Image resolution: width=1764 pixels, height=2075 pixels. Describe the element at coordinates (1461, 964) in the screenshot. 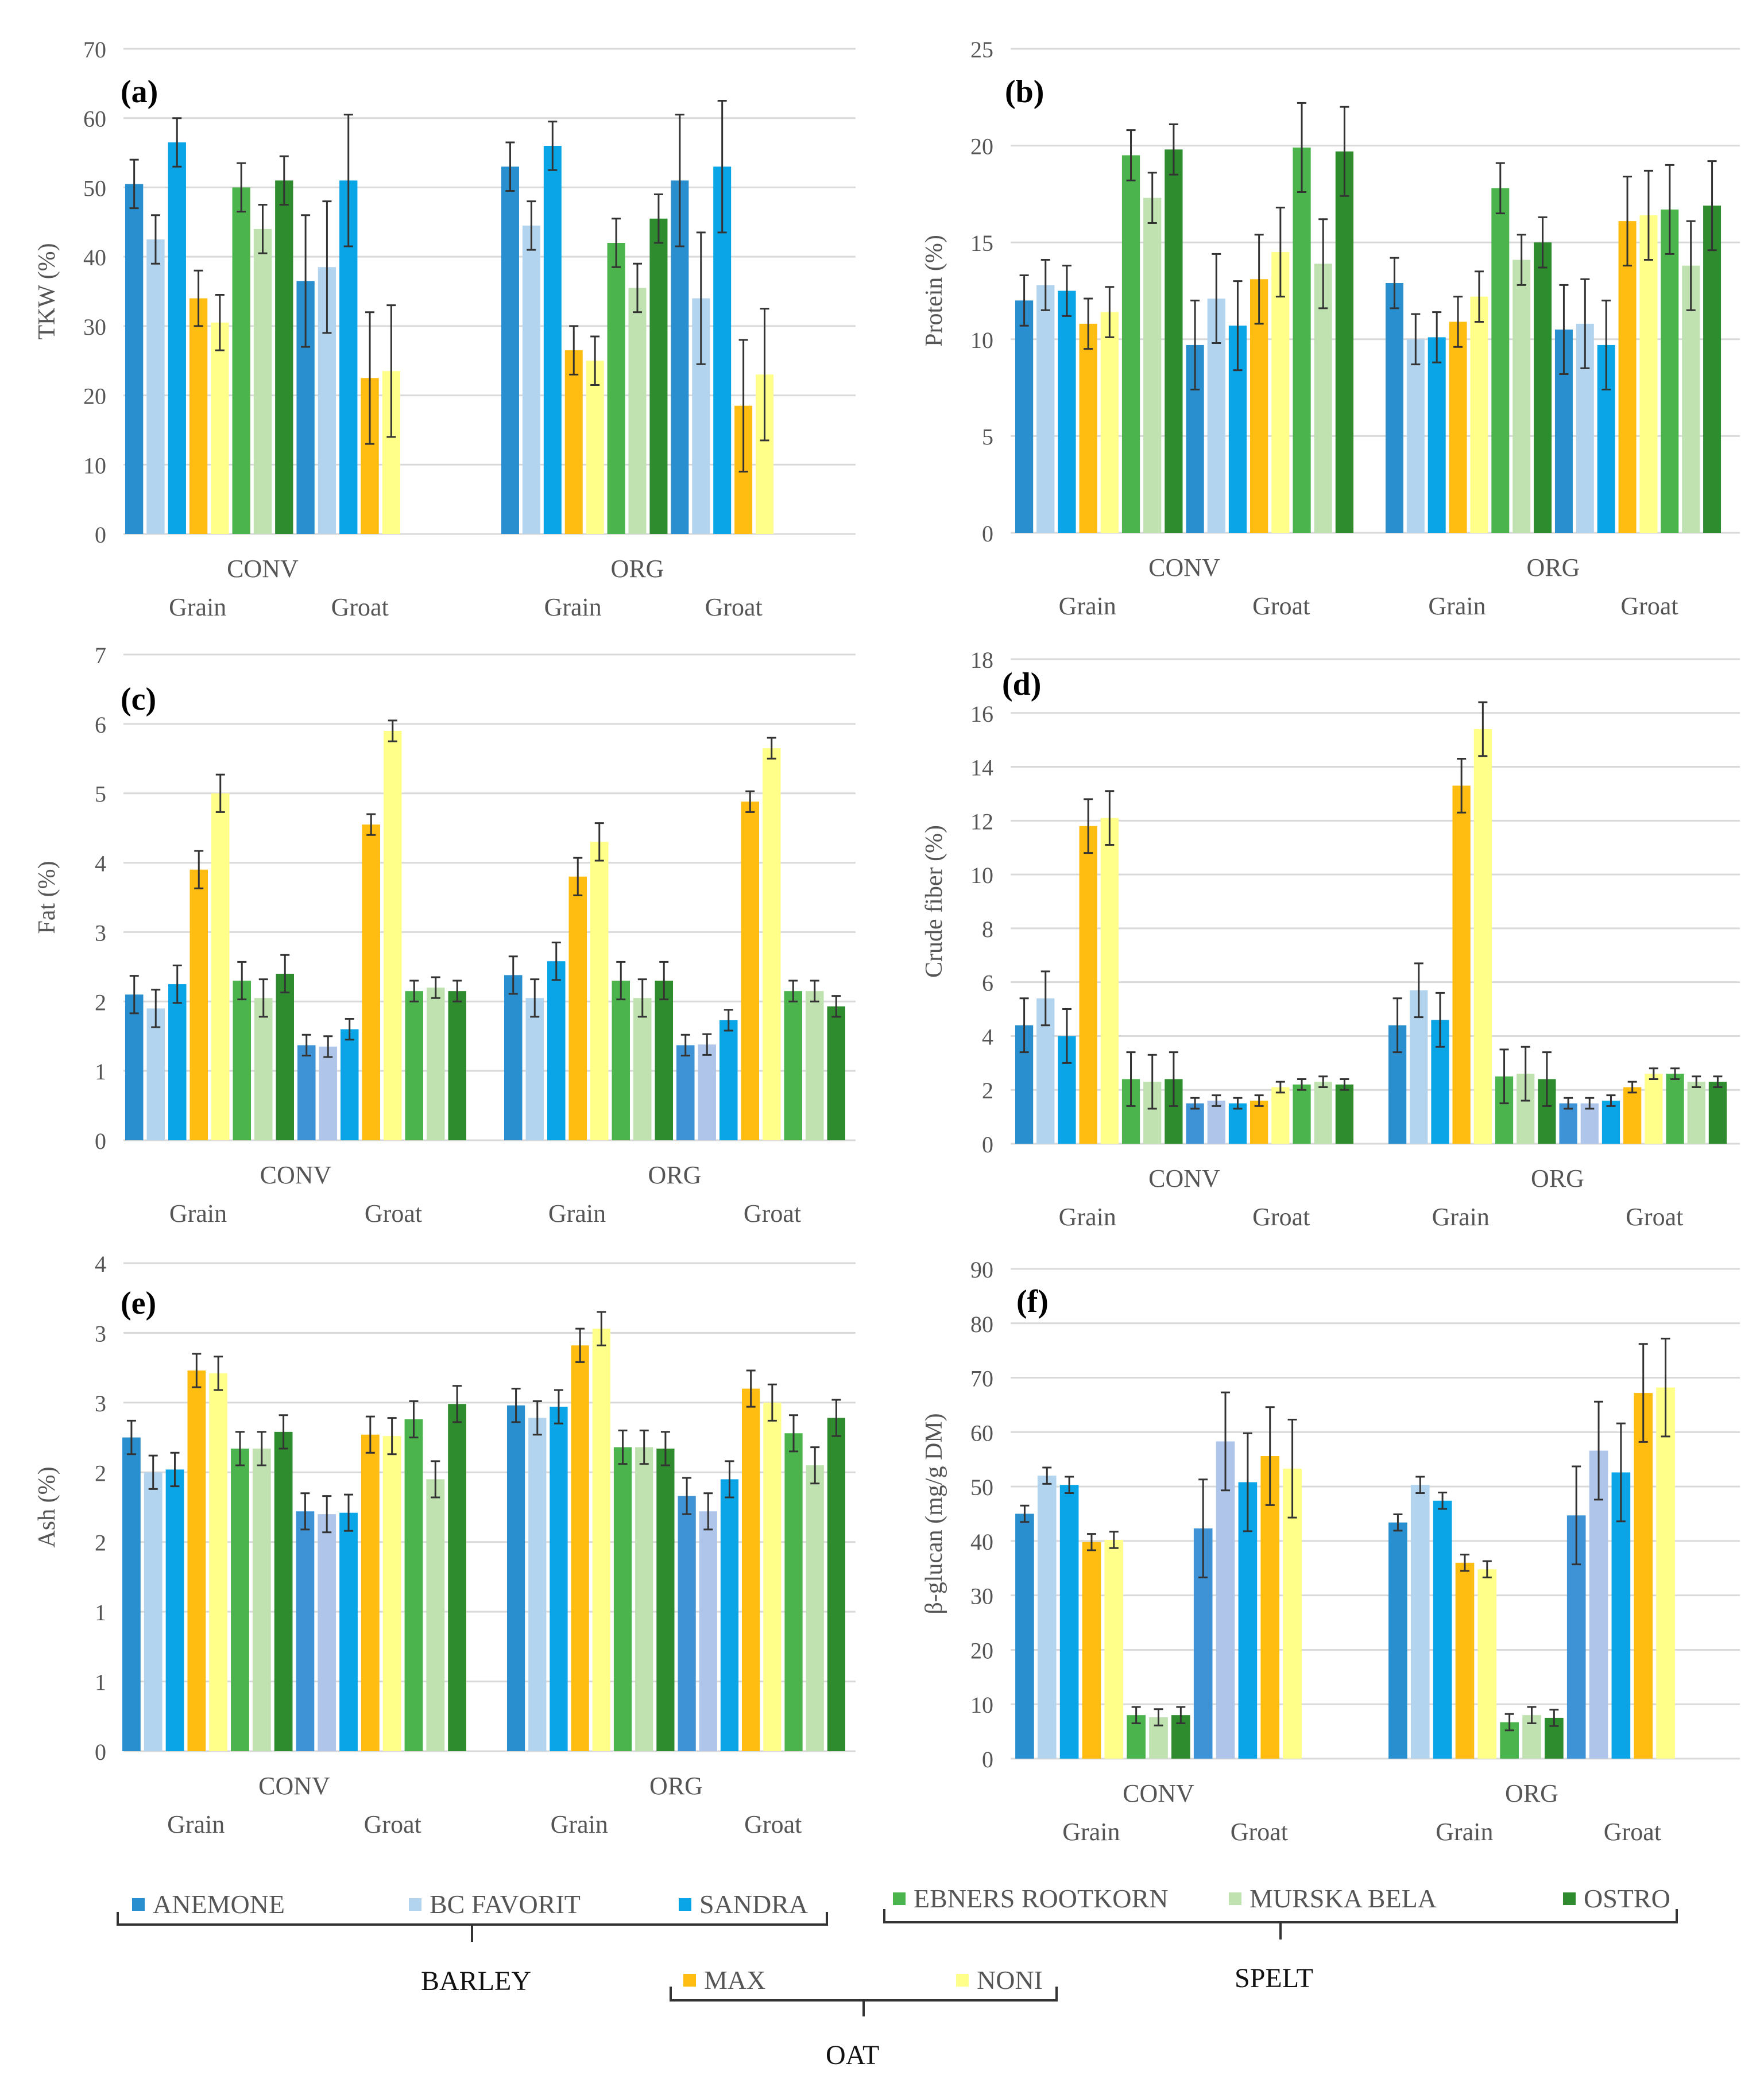

I see `panel-d-bar-org-grain-max` at that location.